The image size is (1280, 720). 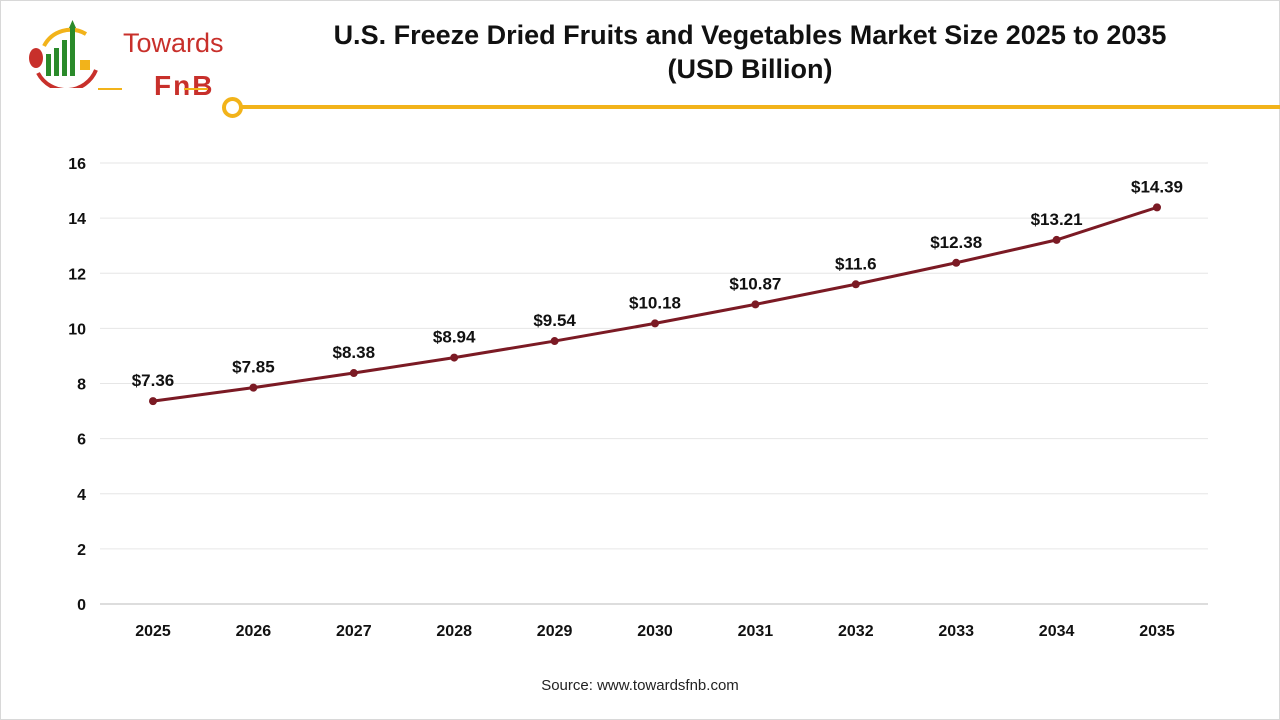 I want to click on y-tick-label: 6, so click(x=81, y=440).